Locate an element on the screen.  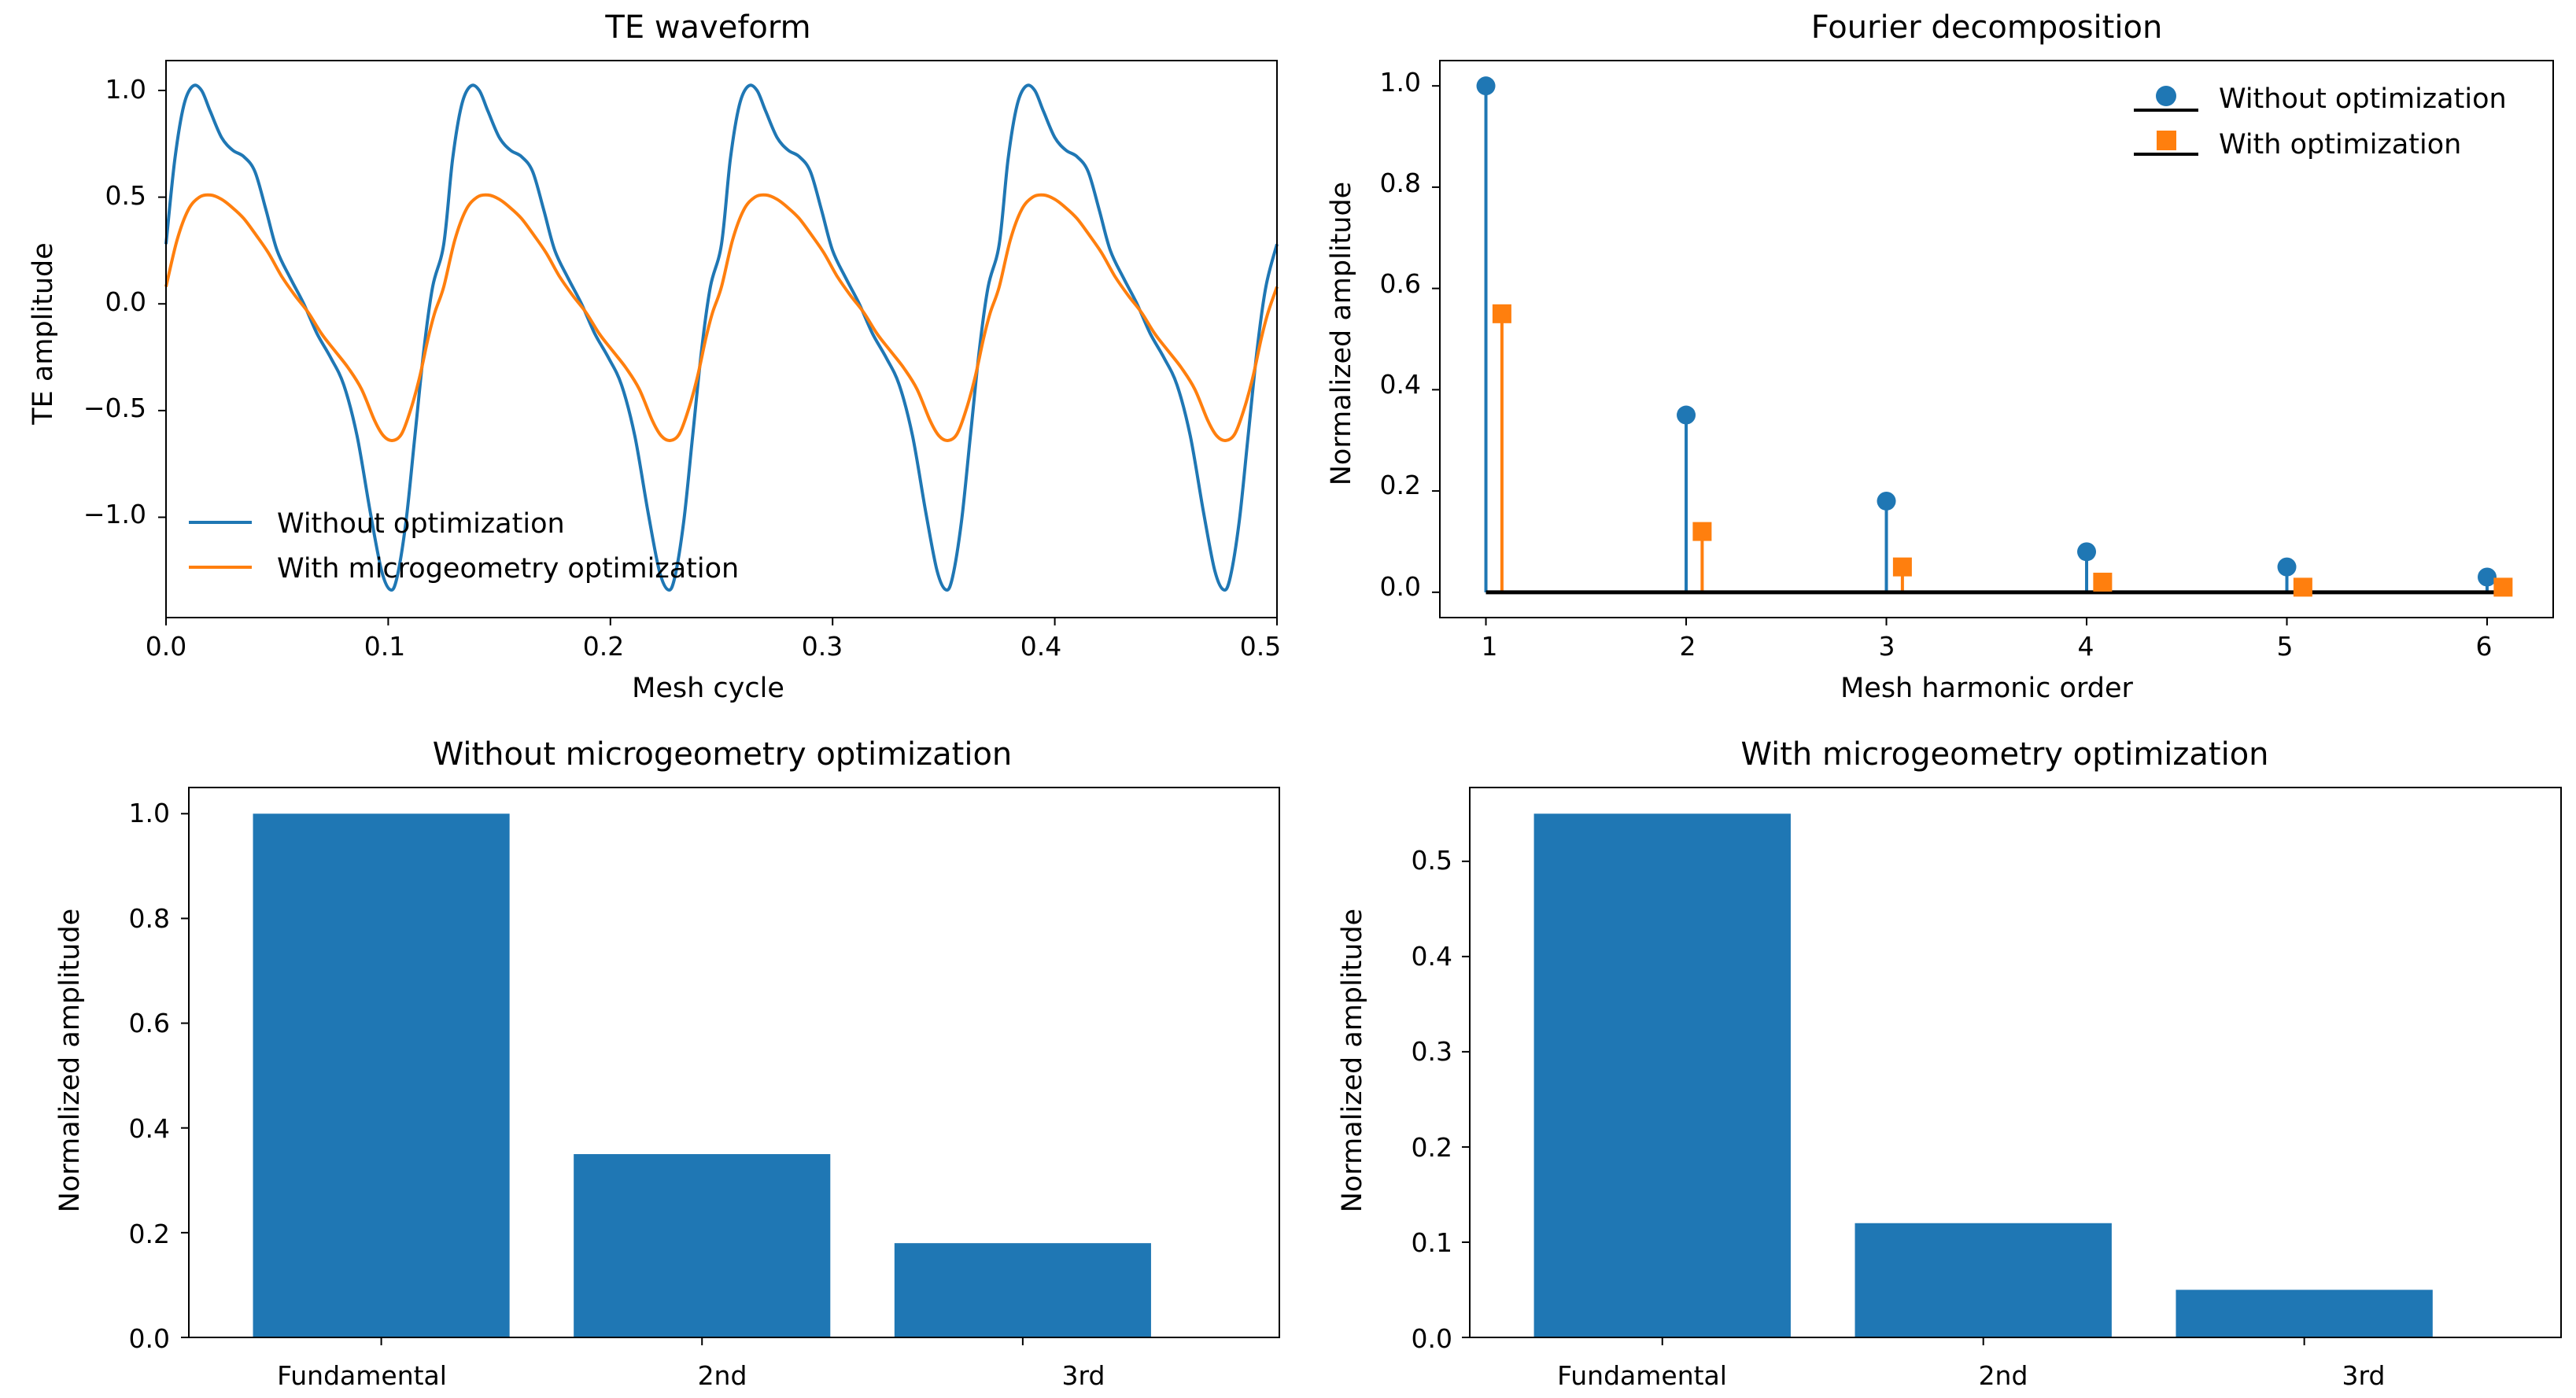
bars-with-ytick: 0.3 is located at coordinates (1432, 1051).